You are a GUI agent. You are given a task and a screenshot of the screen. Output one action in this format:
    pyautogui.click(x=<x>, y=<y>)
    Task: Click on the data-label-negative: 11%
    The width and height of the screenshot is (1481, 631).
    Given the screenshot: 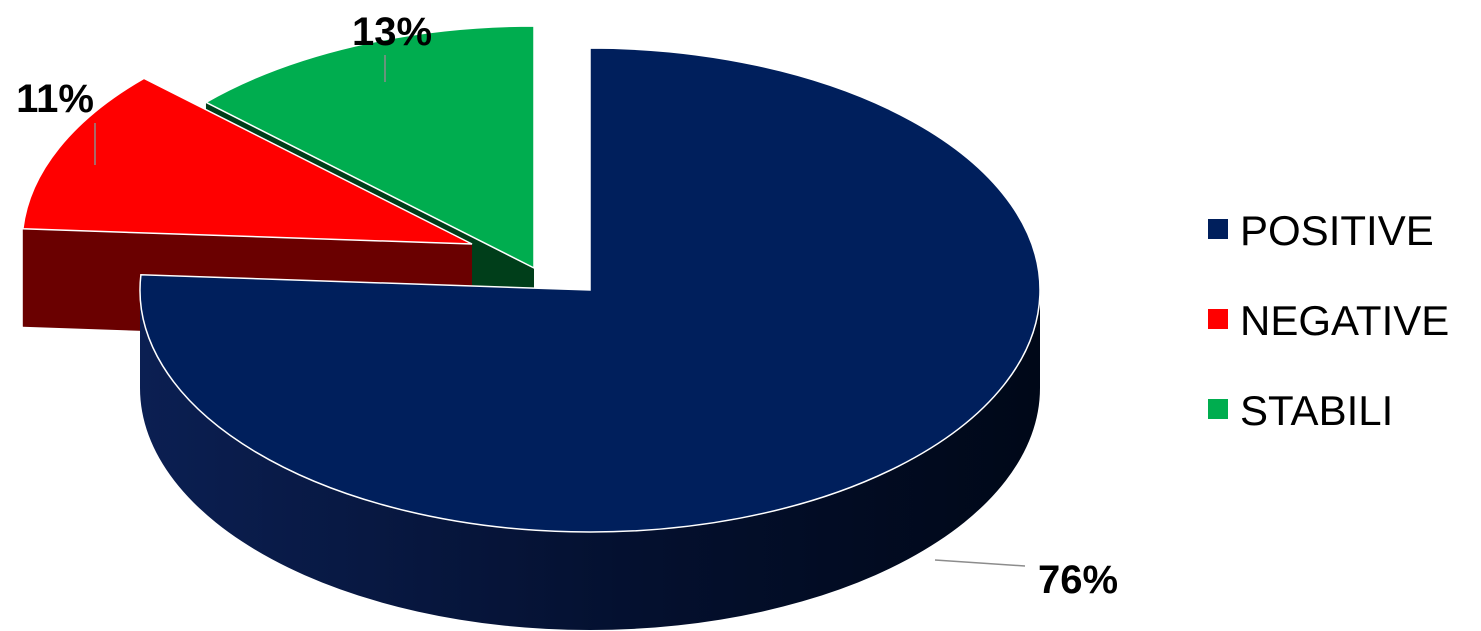 What is the action you would take?
    pyautogui.click(x=55, y=99)
    